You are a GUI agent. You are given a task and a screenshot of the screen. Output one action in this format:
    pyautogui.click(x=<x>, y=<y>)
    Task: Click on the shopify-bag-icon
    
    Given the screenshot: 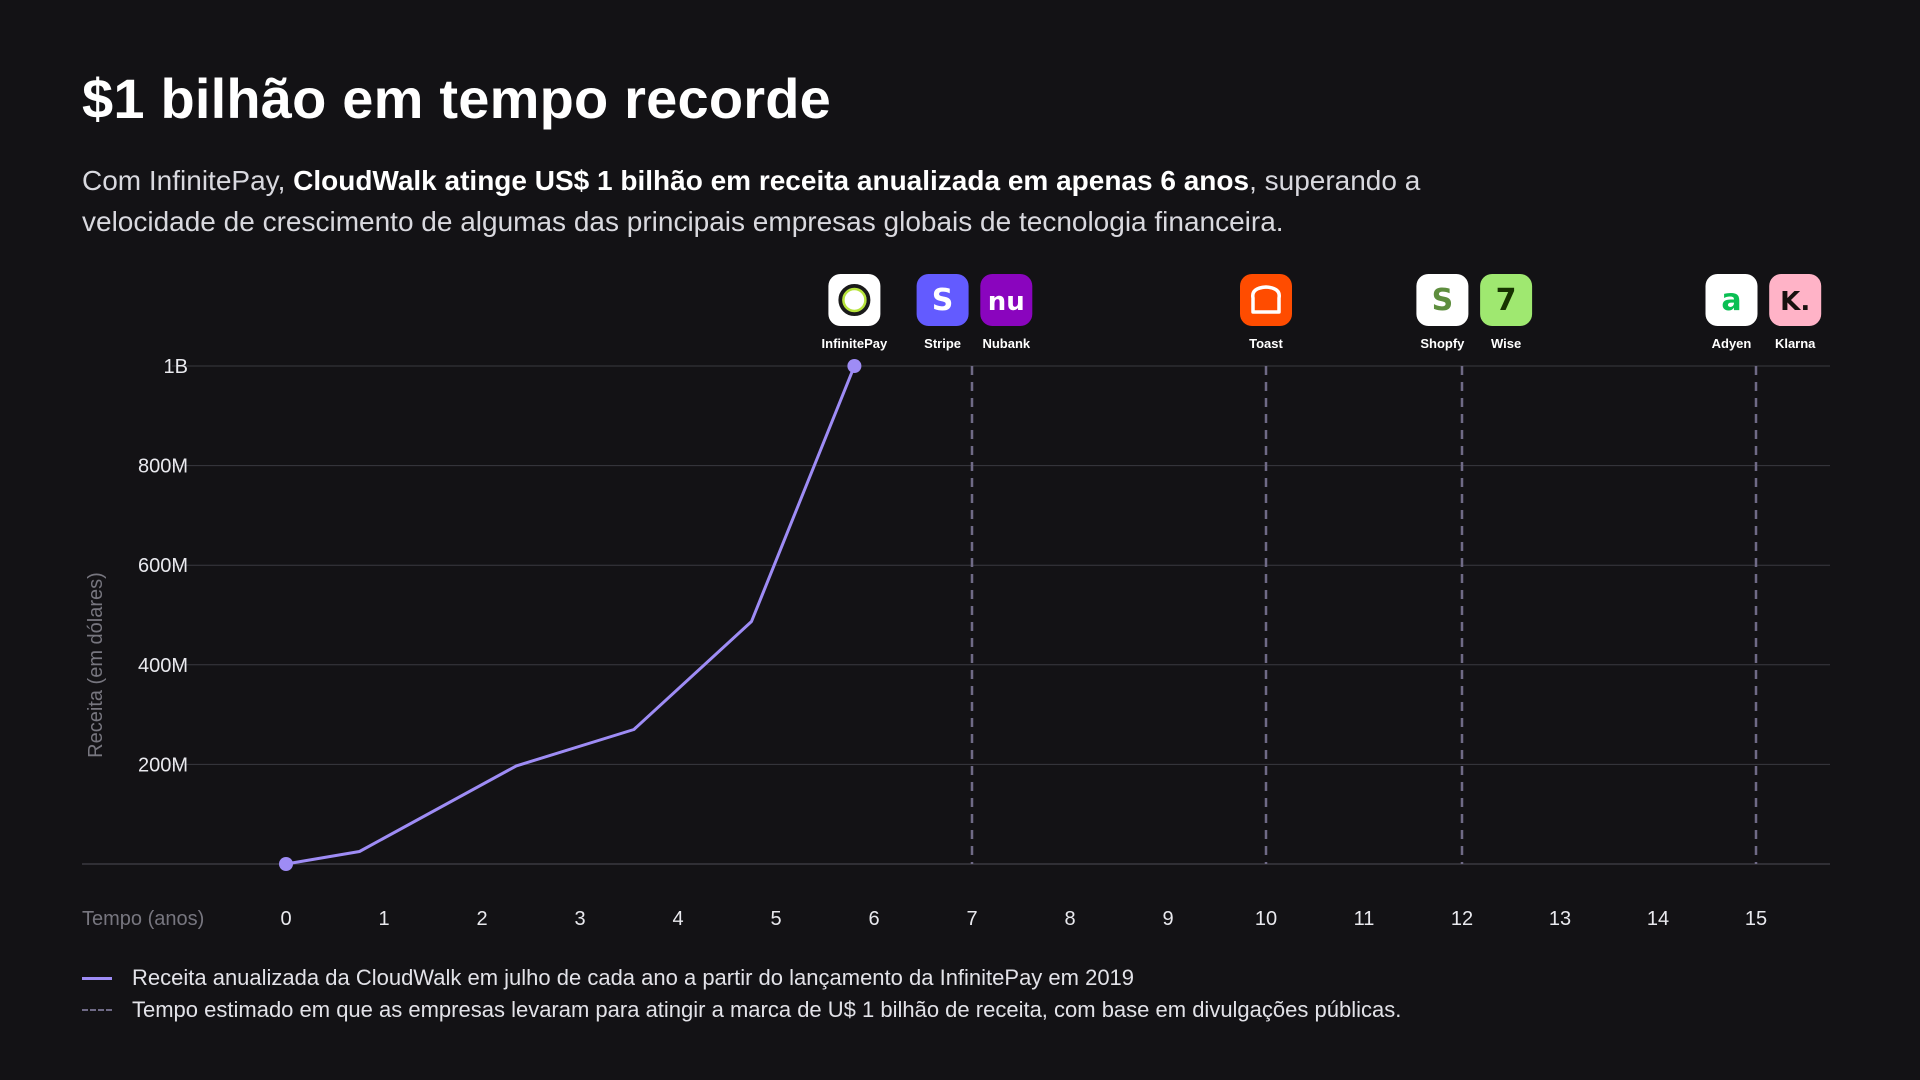 What is the action you would take?
    pyautogui.click(x=1442, y=300)
    